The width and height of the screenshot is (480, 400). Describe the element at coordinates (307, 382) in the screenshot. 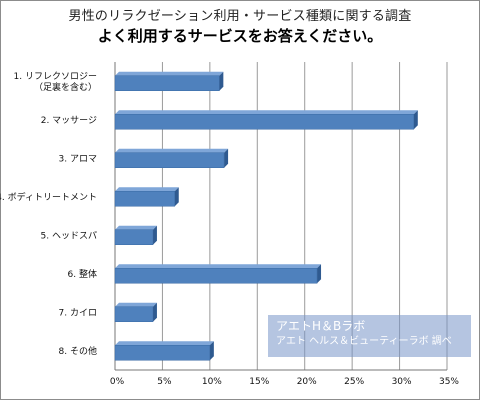

I see `tick-label: 20%` at that location.